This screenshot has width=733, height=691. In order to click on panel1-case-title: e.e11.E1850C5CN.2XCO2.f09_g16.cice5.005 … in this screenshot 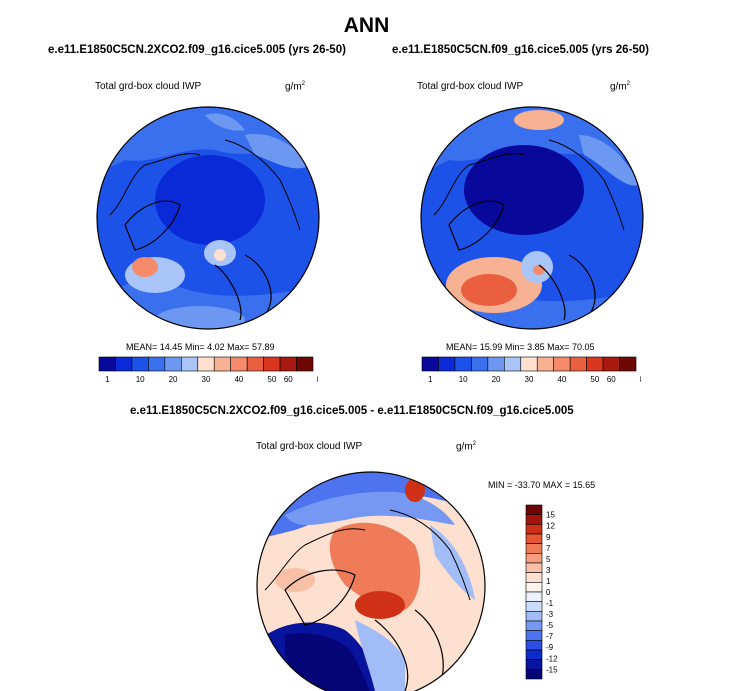, I will do `click(197, 50)`.